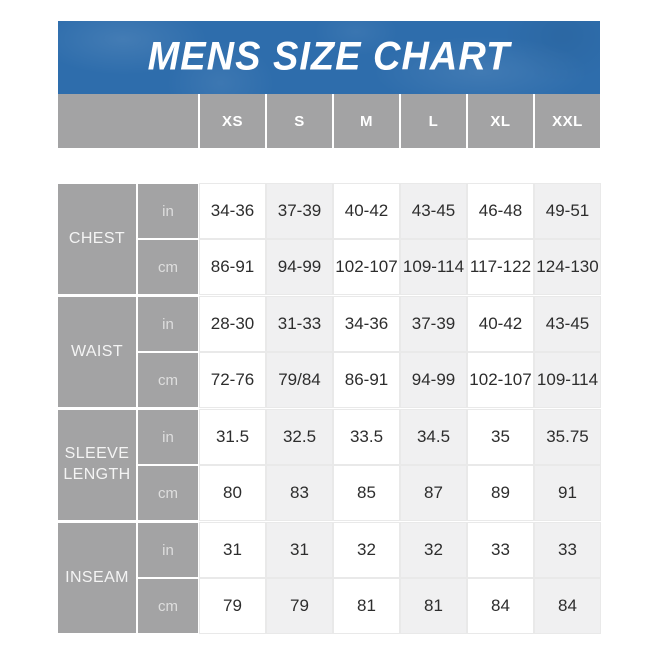  What do you see at coordinates (299, 437) in the screenshot?
I see `size-value-cell: 32.5` at bounding box center [299, 437].